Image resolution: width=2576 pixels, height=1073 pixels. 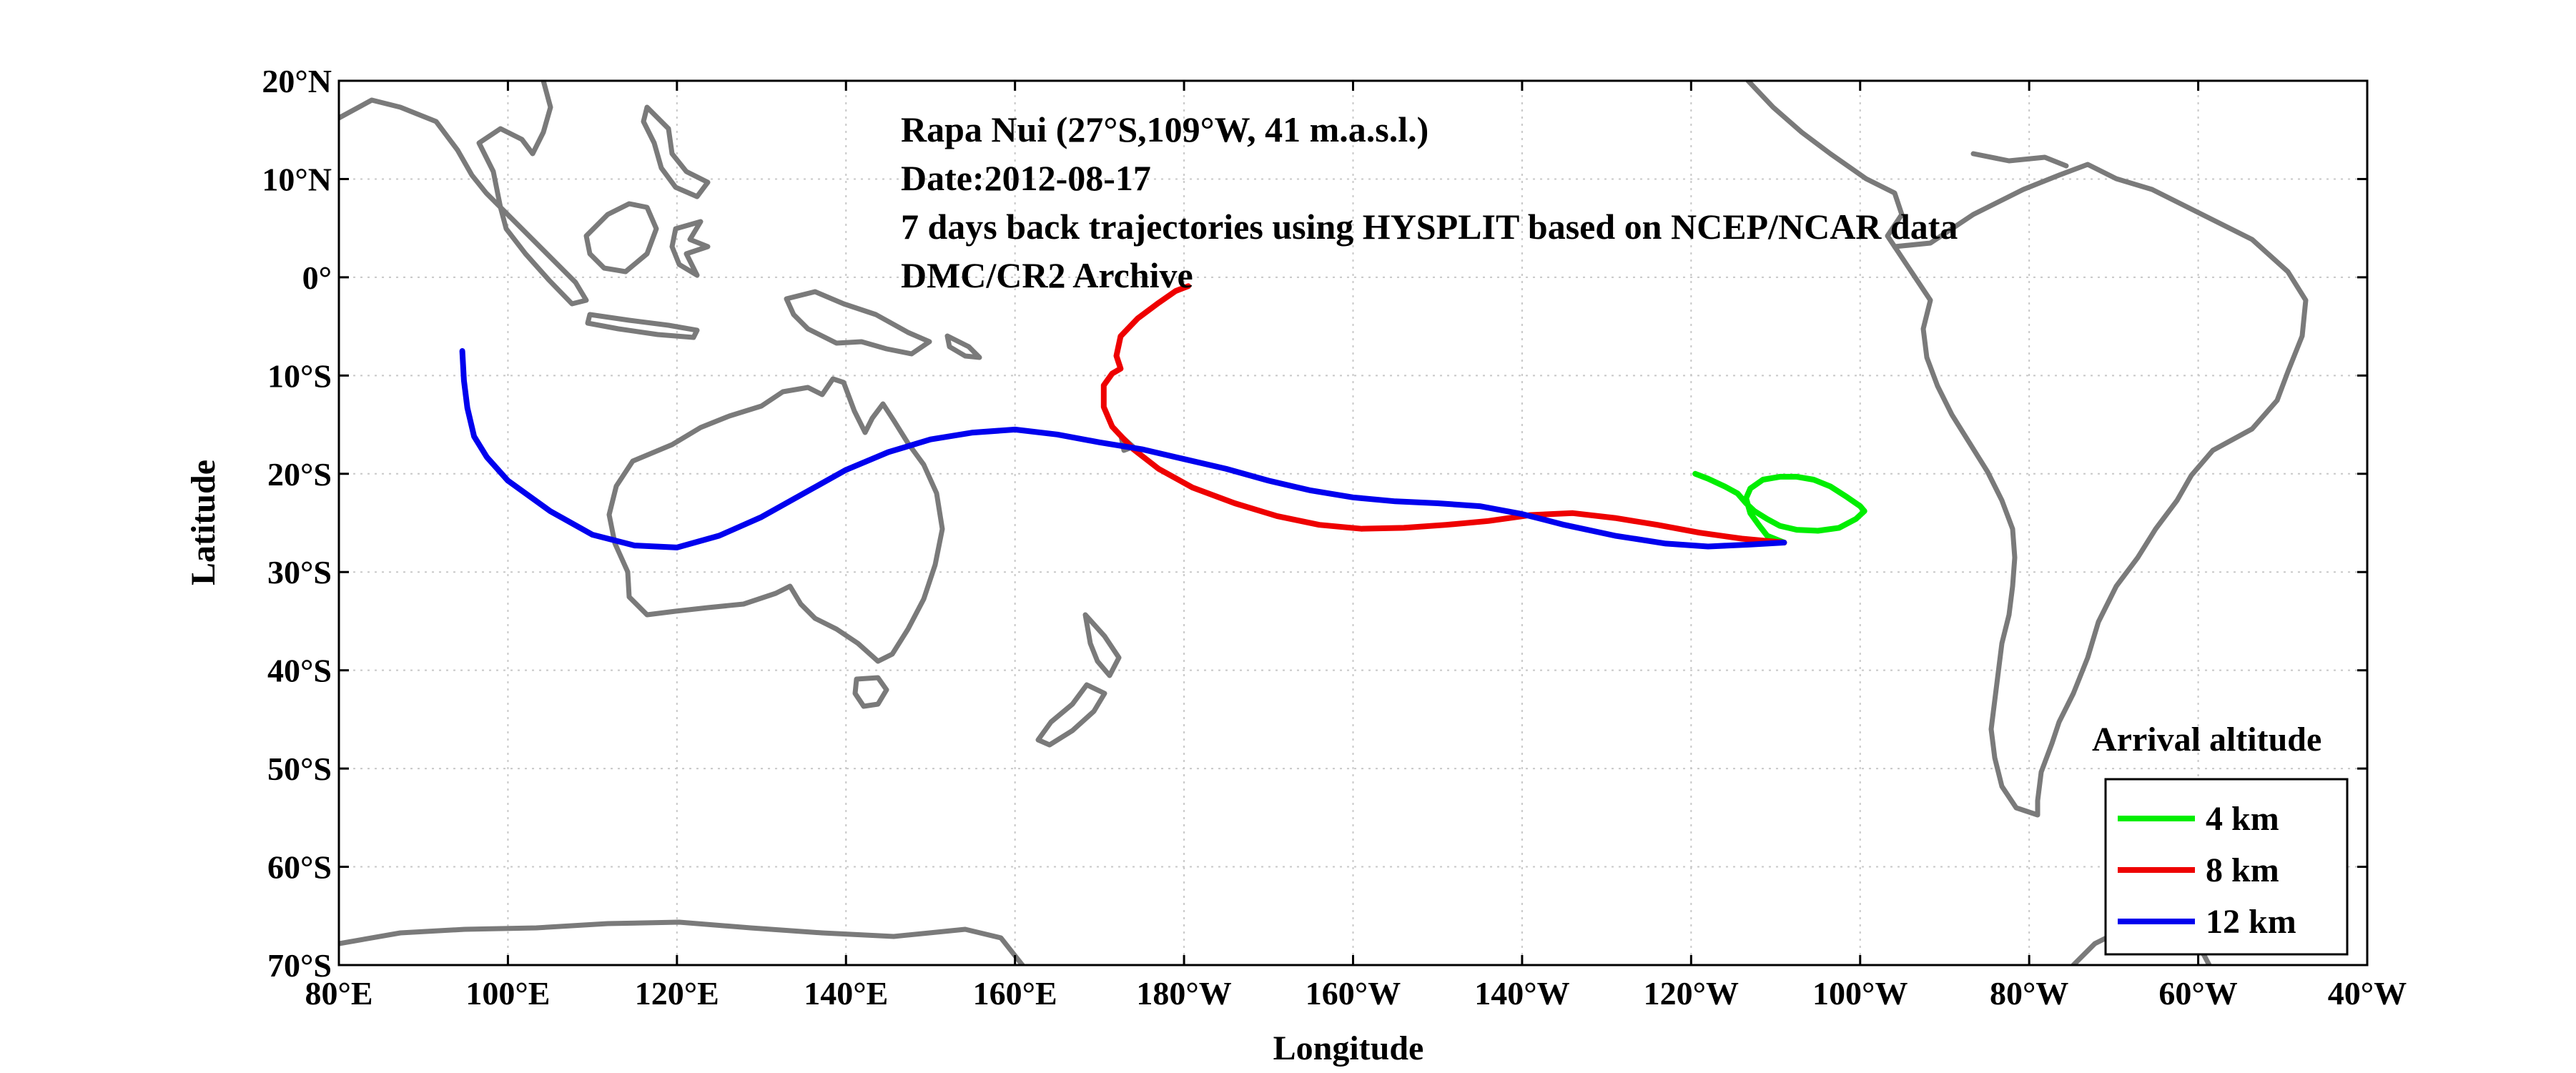 I want to click on new-zealand-north-coastline, so click(x=1102, y=645).